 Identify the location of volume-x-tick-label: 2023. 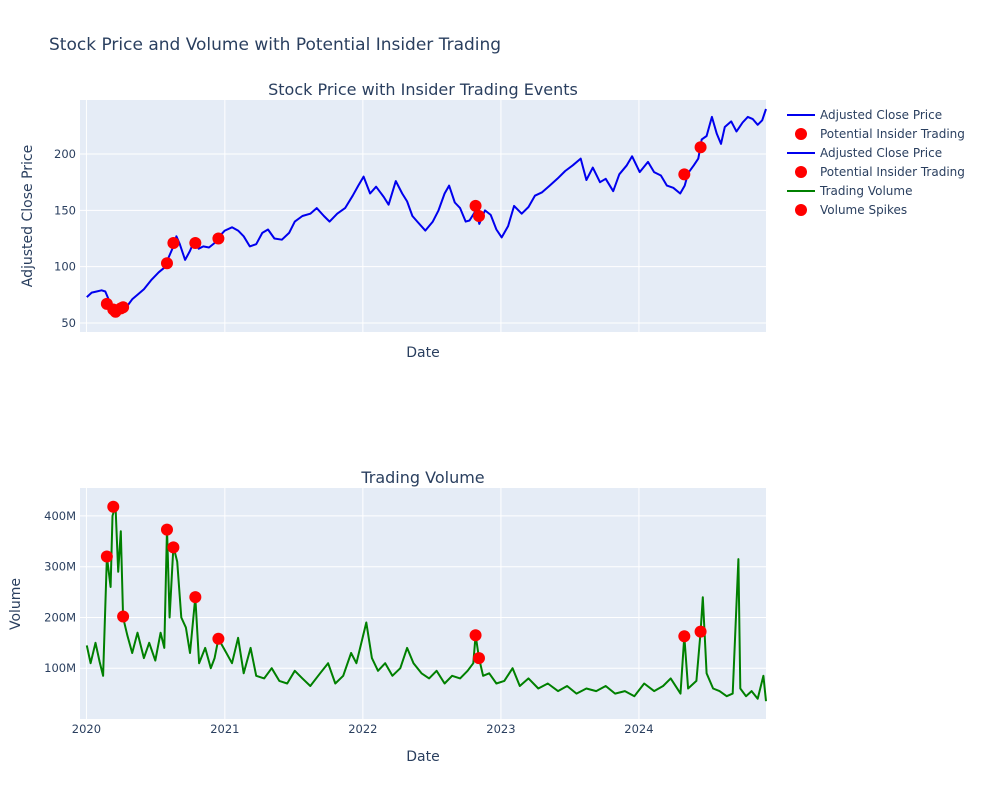
(500, 729).